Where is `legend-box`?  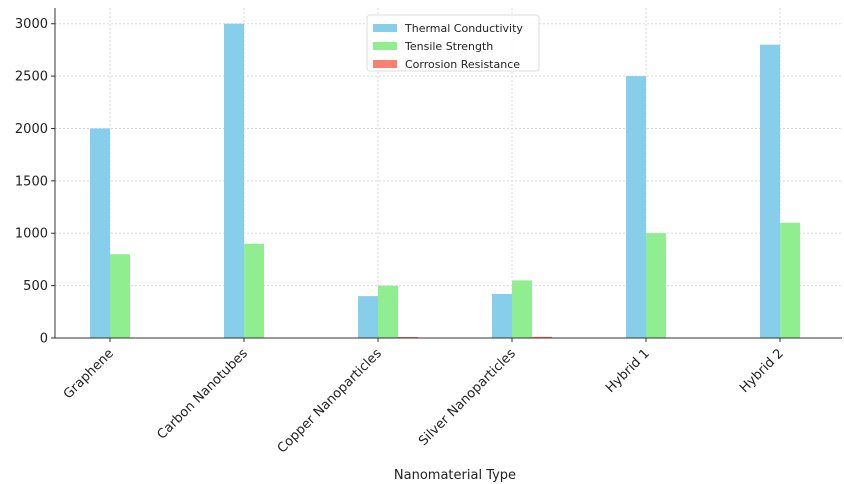 legend-box is located at coordinates (453, 43).